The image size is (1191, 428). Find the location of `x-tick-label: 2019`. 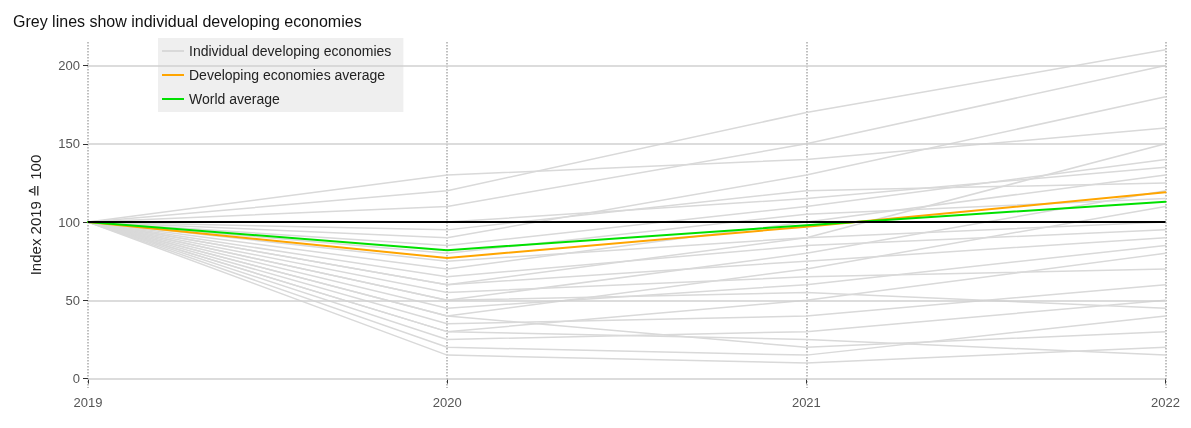

x-tick-label: 2019 is located at coordinates (88, 402).